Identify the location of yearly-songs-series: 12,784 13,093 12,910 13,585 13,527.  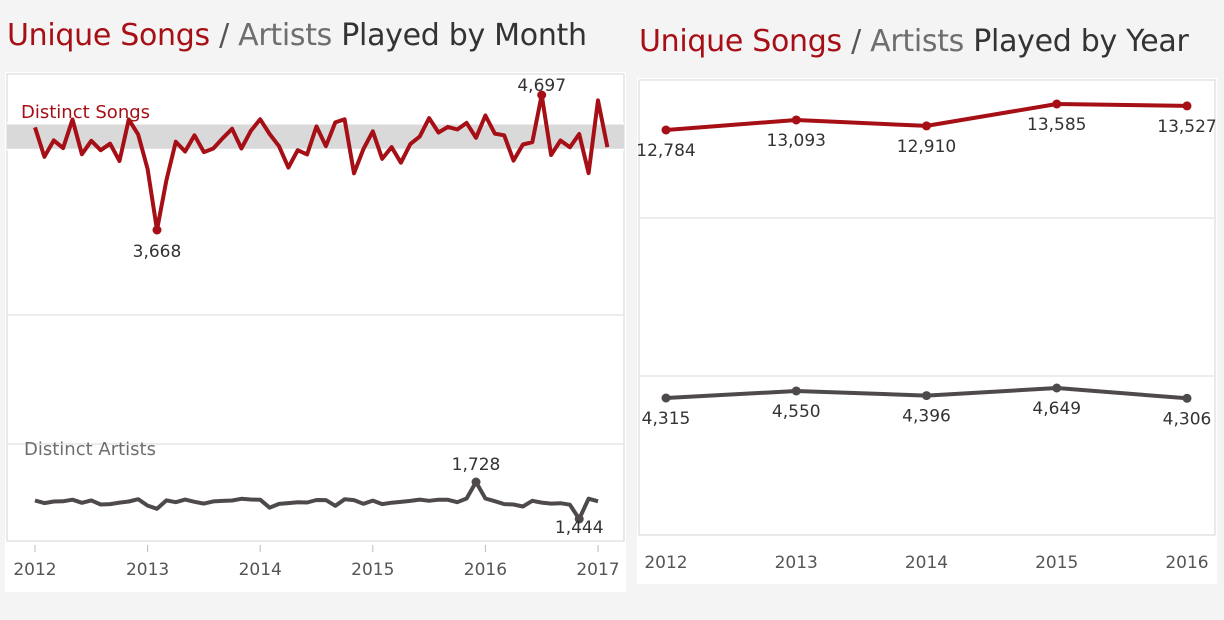
(926, 130).